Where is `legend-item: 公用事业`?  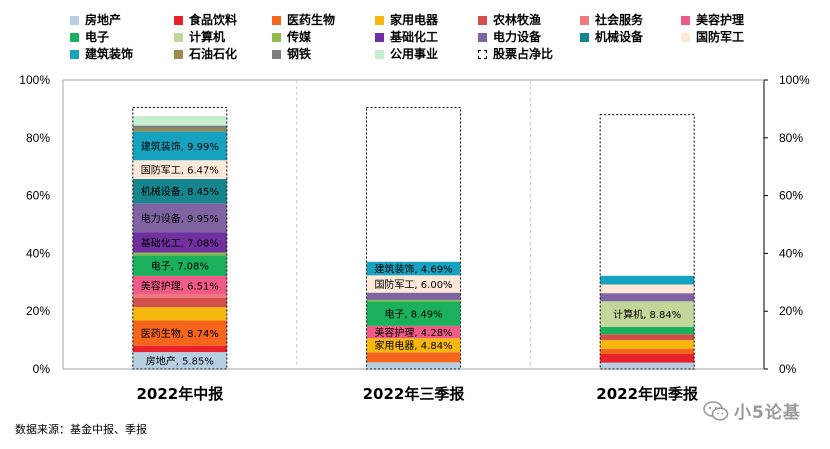 legend-item: 公用事业 is located at coordinates (406, 54).